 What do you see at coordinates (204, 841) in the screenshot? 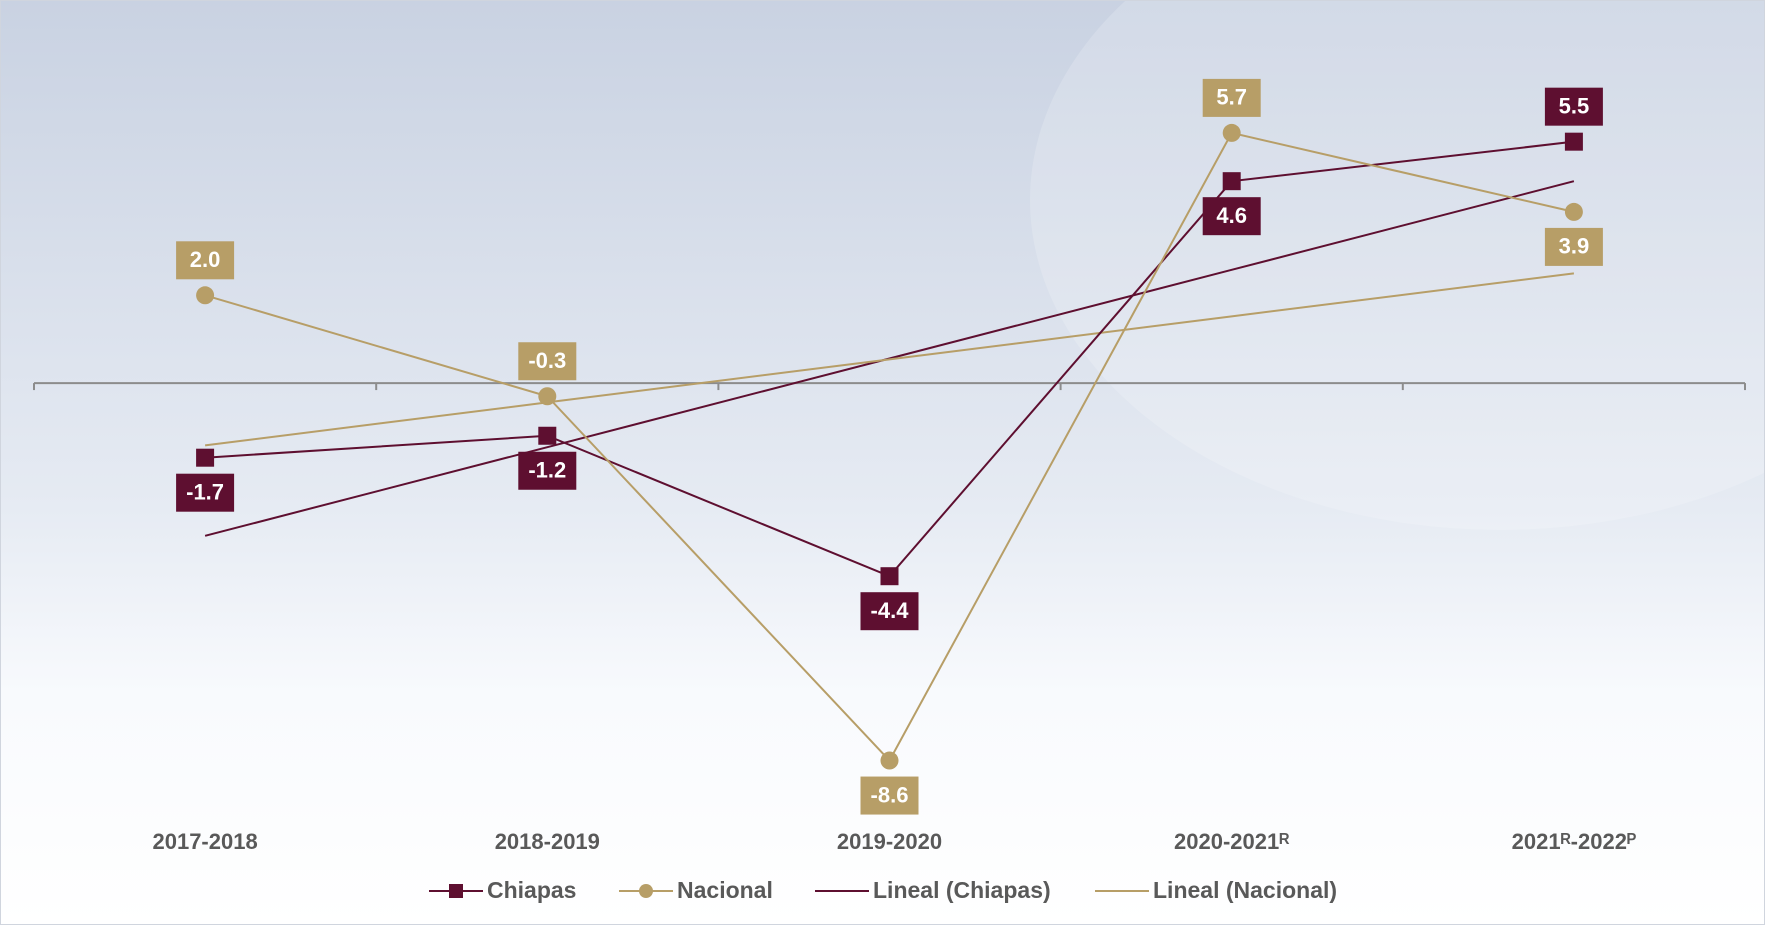
I see `x-tick-label: 2017-2018` at bounding box center [204, 841].